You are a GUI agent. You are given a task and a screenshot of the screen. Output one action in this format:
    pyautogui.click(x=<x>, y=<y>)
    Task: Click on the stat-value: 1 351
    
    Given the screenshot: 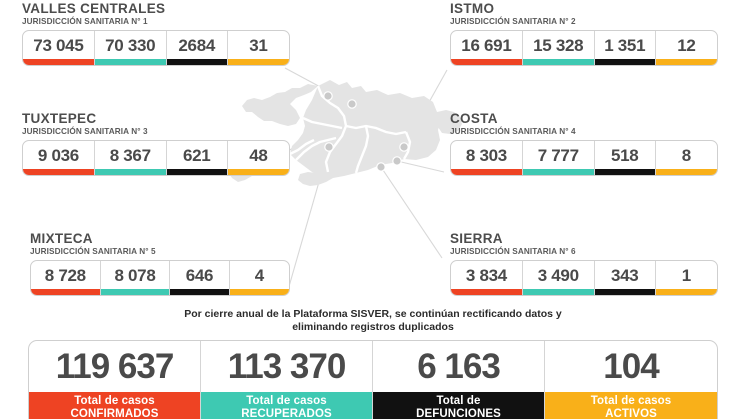 What is the action you would take?
    pyautogui.click(x=625, y=45)
    